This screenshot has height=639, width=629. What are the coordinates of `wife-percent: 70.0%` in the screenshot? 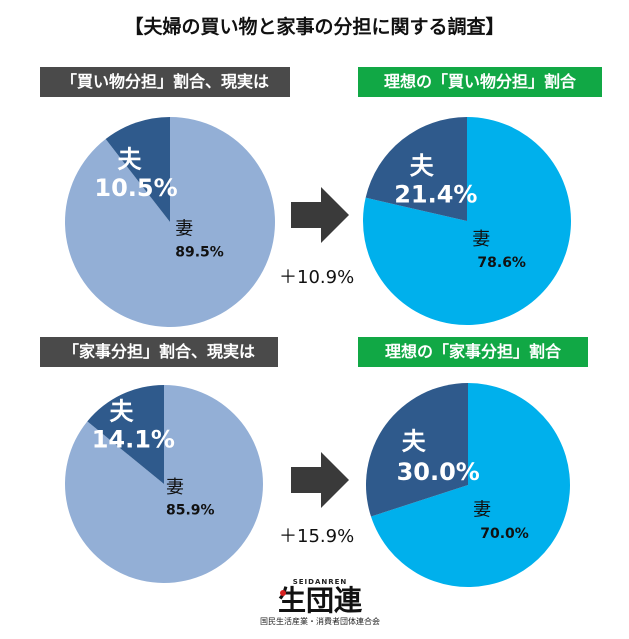 It's located at (504, 534).